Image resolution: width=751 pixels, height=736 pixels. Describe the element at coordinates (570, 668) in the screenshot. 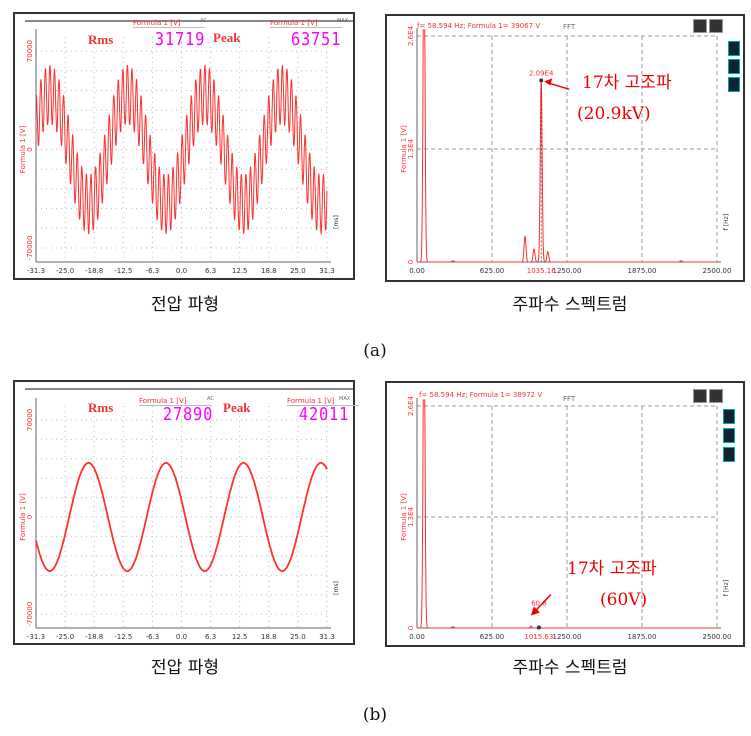

I see `caption-spectrum-b: 주파수 스펙트럼` at that location.